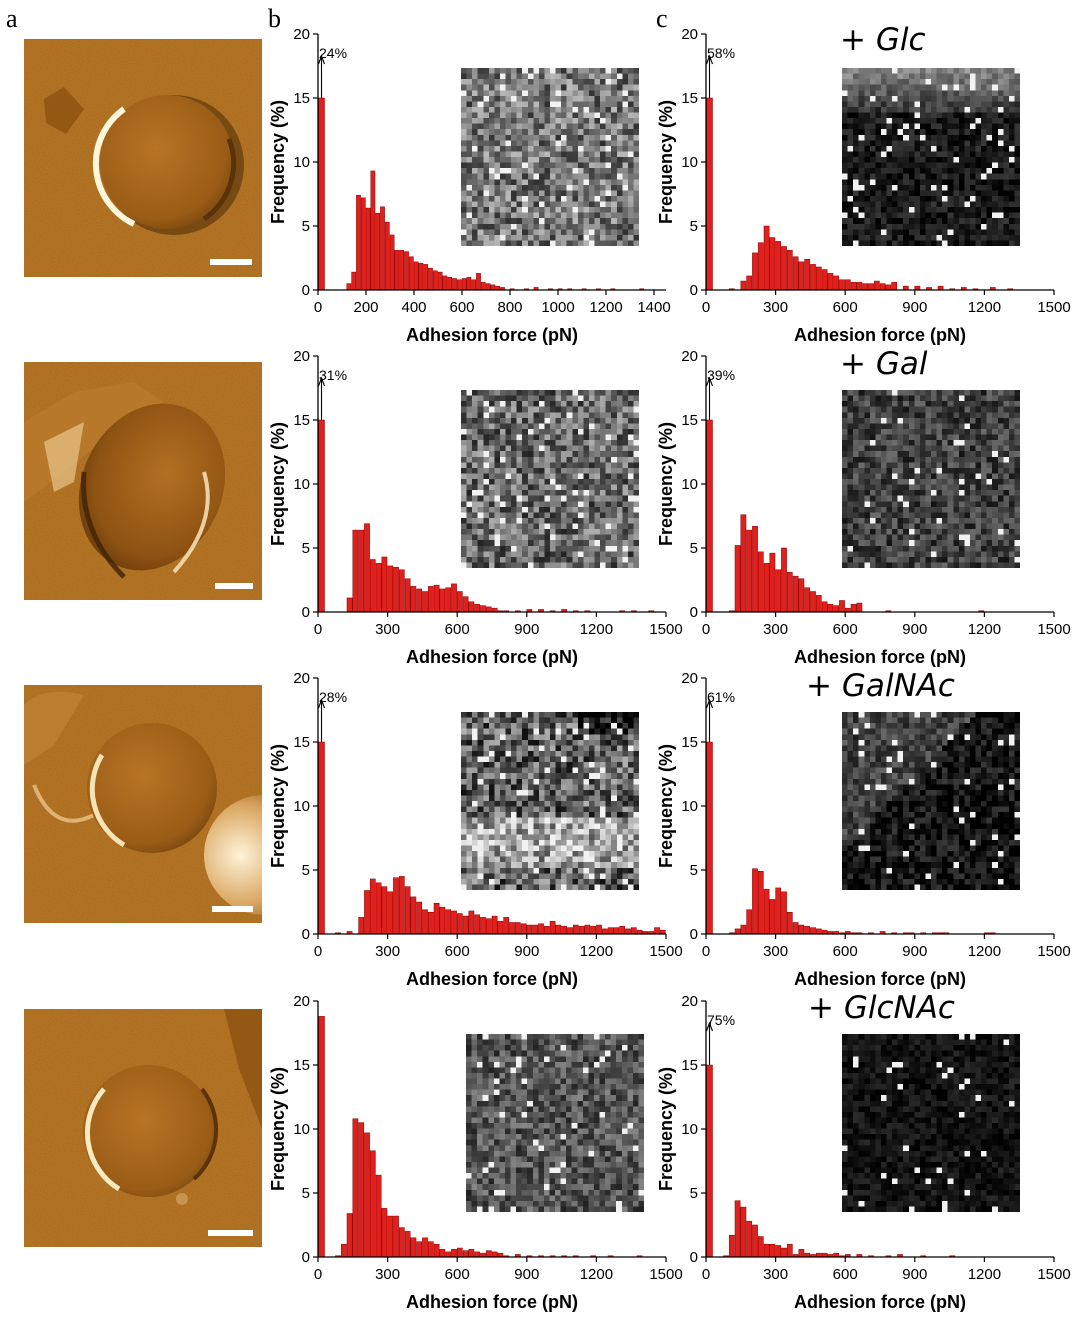  Describe the element at coordinates (550, 479) in the screenshot. I see `adhesion-map-b-row2` at that location.